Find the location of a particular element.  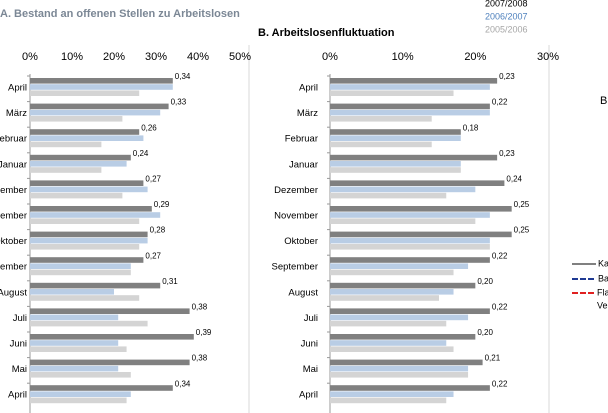

x-tick-label: 40% is located at coordinates (198, 57).